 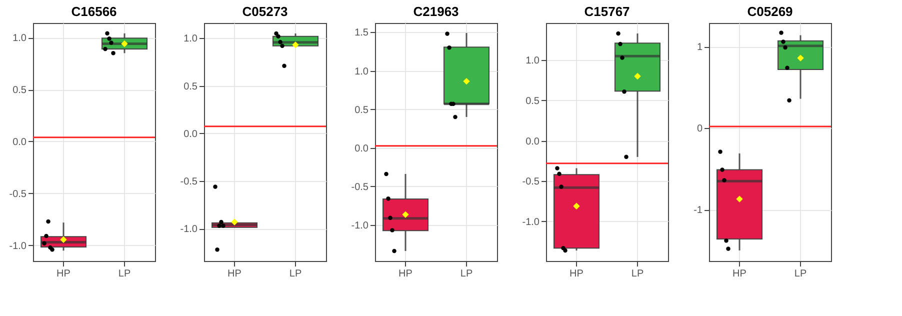 I want to click on chart-title: C21963, so click(x=436, y=11).